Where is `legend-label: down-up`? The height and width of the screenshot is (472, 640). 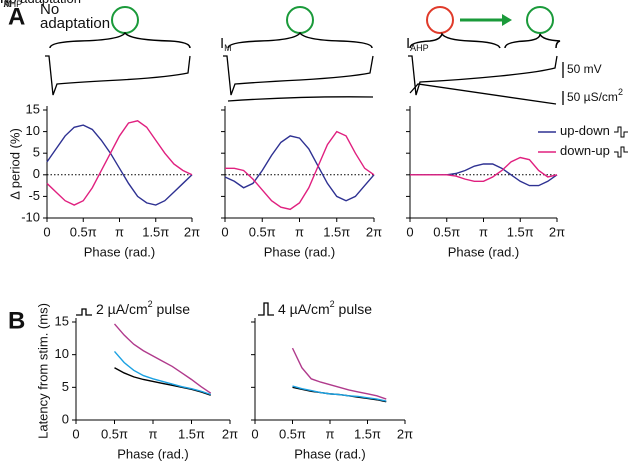 legend-label: down-up is located at coordinates (585, 150).